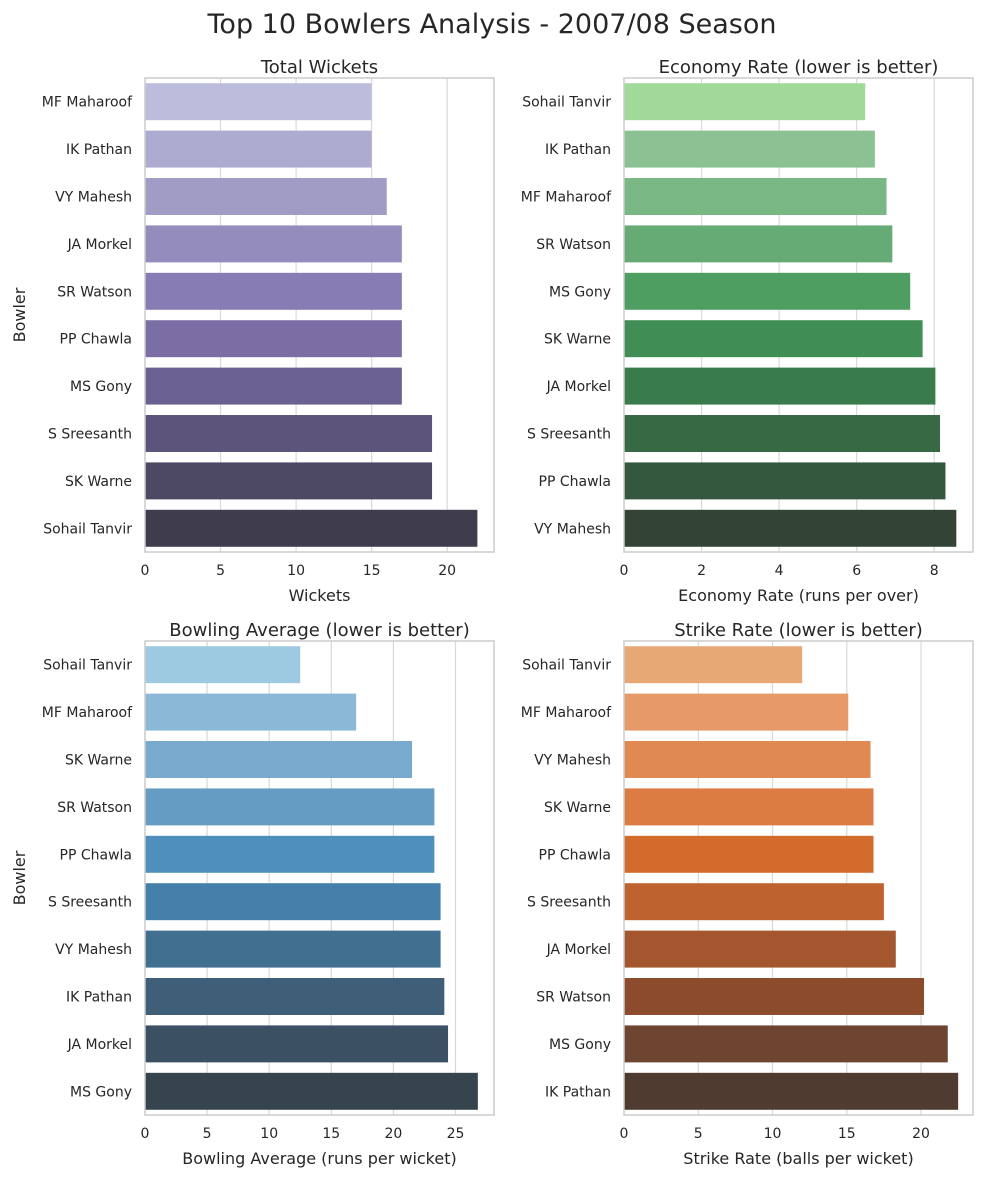 The height and width of the screenshot is (1178, 984). What do you see at coordinates (492, 24) in the screenshot?
I see `figure-title: Top 10 Bowlers Analysis - 2007/08 Season` at bounding box center [492, 24].